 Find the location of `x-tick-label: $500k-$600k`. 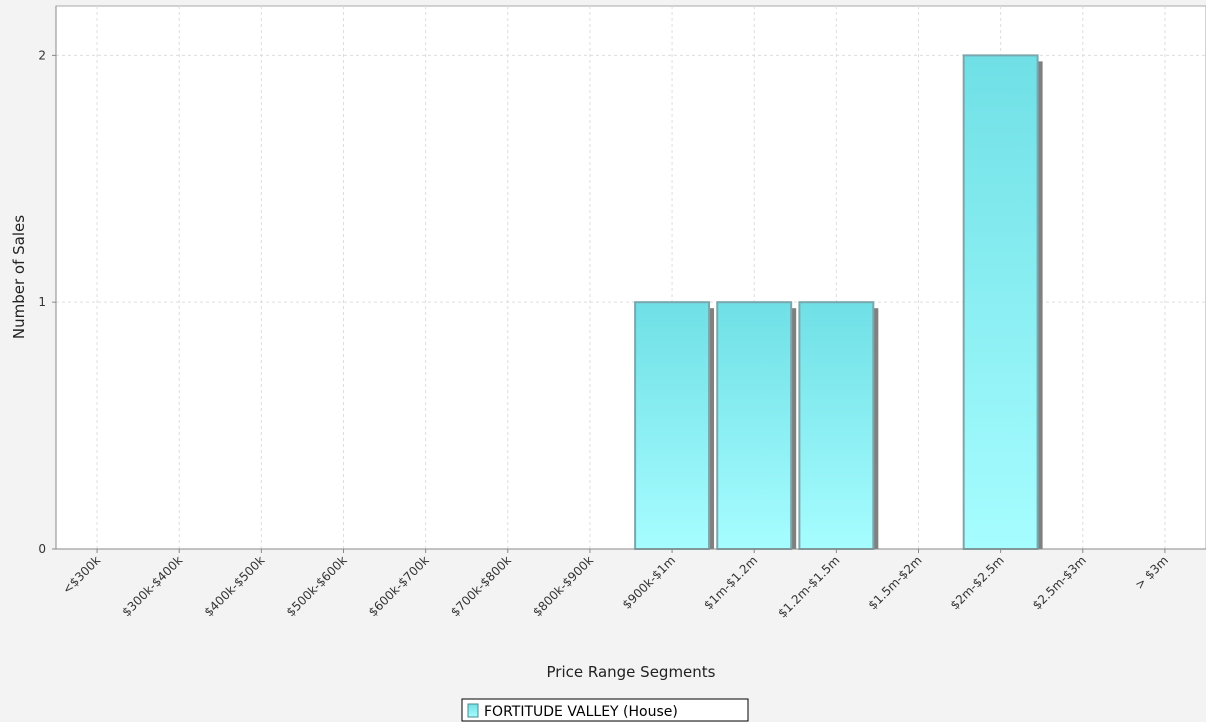

x-tick-label: $500k-$600k is located at coordinates (317, 586).